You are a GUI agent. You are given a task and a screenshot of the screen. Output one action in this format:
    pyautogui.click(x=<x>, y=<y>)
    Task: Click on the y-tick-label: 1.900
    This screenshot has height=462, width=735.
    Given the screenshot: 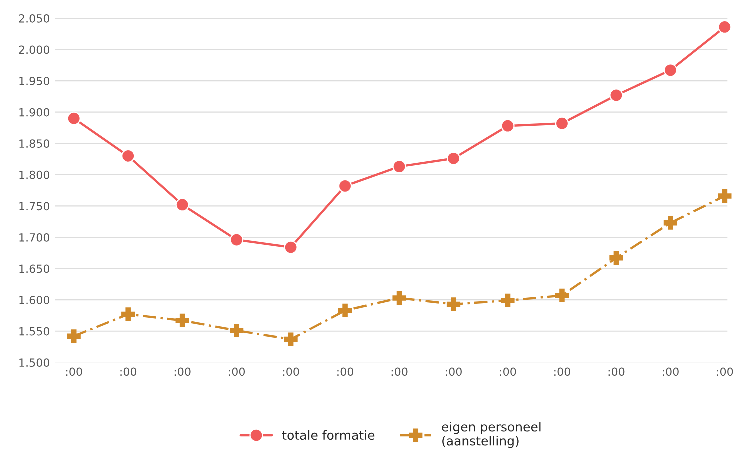 What is the action you would take?
    pyautogui.click(x=35, y=112)
    